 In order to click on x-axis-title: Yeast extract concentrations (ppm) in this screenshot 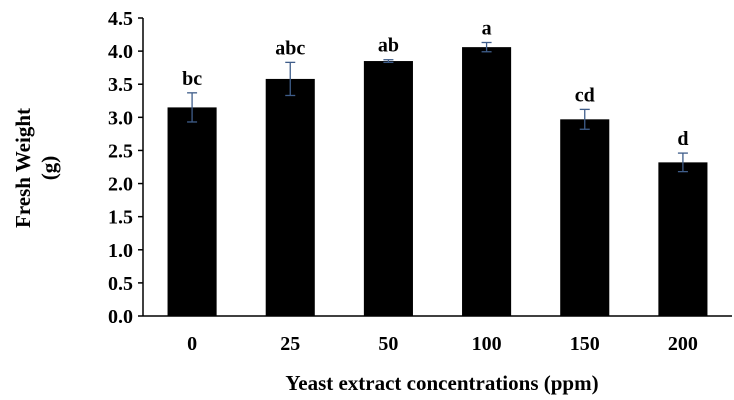, I will do `click(441, 383)`.